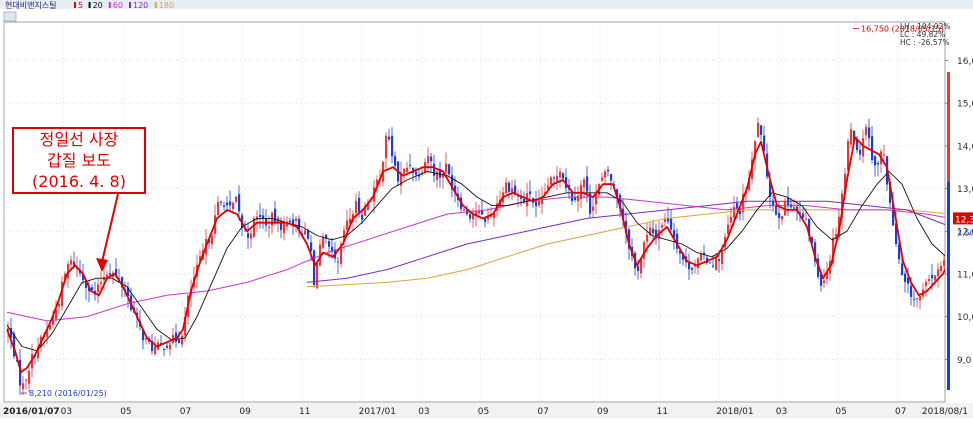 The height and width of the screenshot is (422, 973). Describe the element at coordinates (965, 190) in the screenshot. I see `y-tick-label: 13,0` at that location.